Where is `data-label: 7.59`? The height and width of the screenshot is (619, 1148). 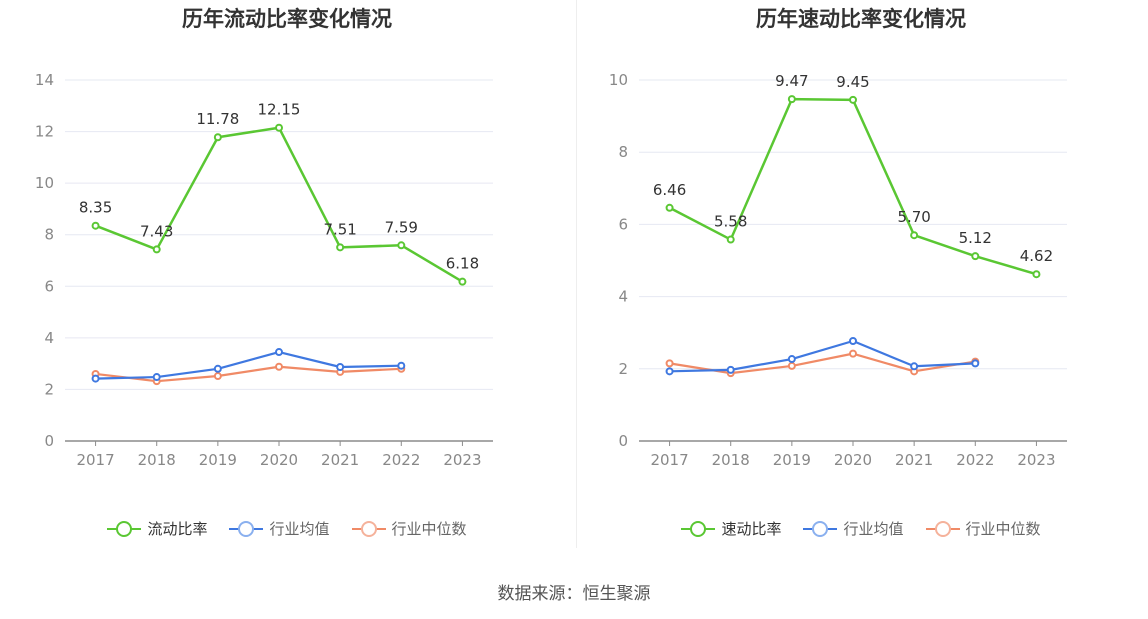 data-label: 7.59 is located at coordinates (401, 227).